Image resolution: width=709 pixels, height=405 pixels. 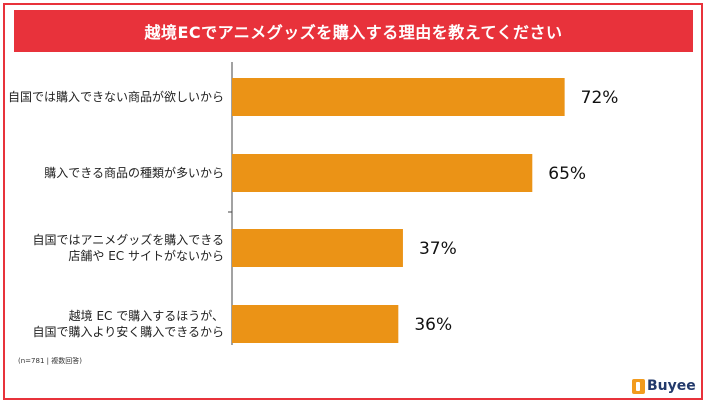 I want to click on chart-title: 越境ECでアニメグッズを購入する理由を教えてください, so click(x=353, y=31).